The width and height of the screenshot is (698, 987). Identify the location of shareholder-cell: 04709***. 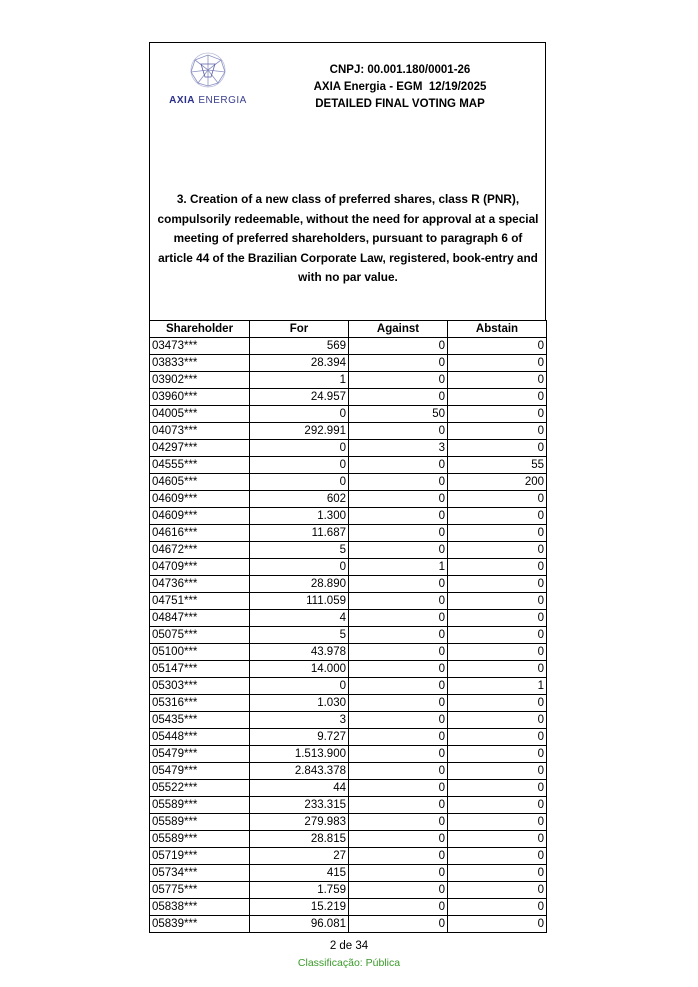
(199, 567).